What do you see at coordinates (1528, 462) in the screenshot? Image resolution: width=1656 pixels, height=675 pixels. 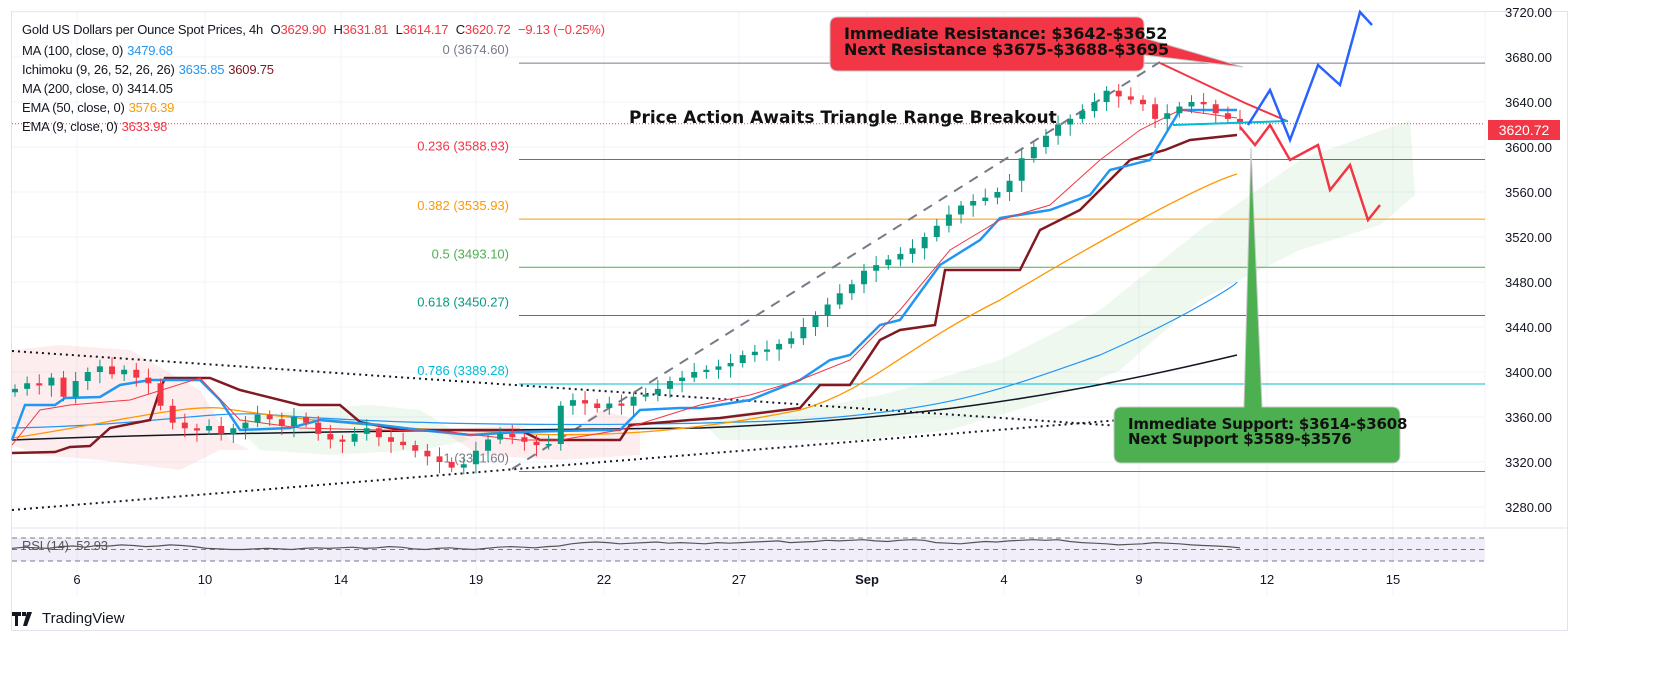 I see `y-tick-label: 3320.00` at bounding box center [1528, 462].